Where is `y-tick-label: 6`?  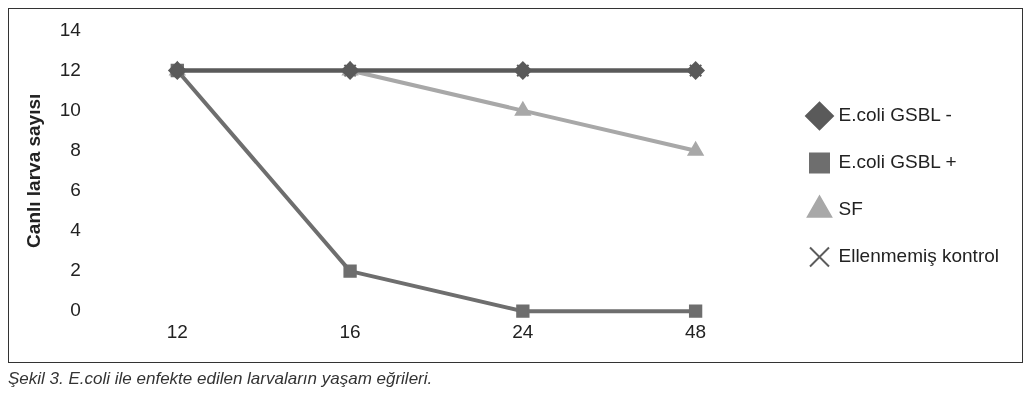 y-tick-label: 6 is located at coordinates (75, 190).